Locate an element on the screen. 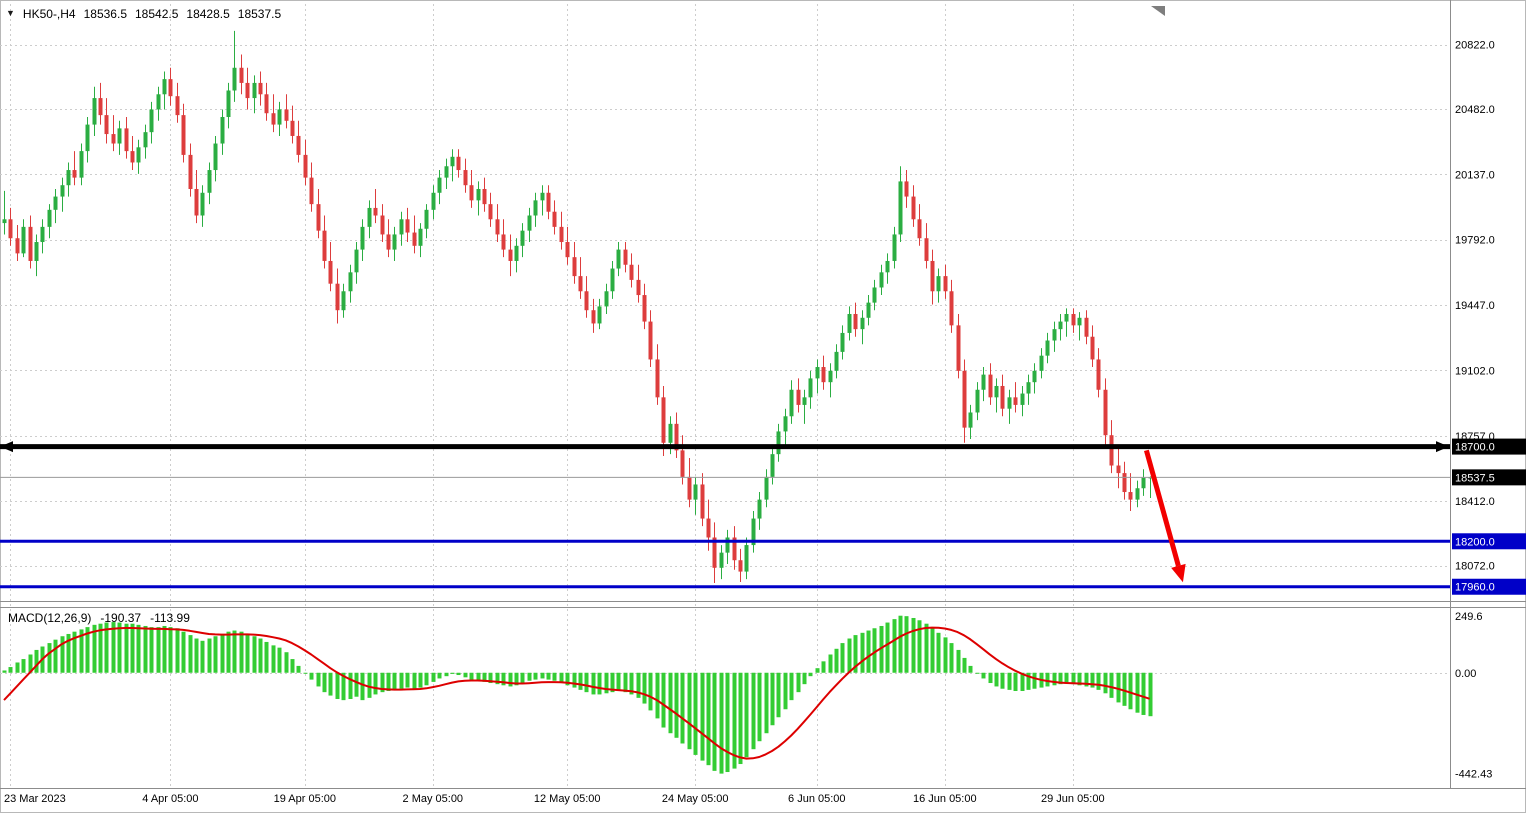 The height and width of the screenshot is (813, 1526). chart-shift-marker-icon is located at coordinates (1158, 11).